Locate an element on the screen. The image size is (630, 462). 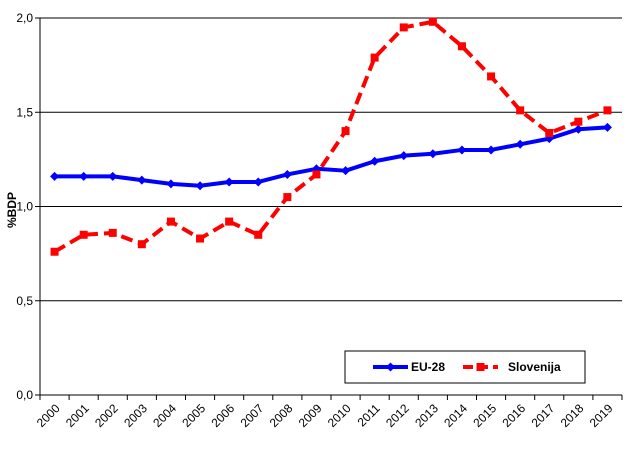
y-tick-labels: 0,0 0,5 1,0 1,5 2,0 is located at coordinates (24, 206).